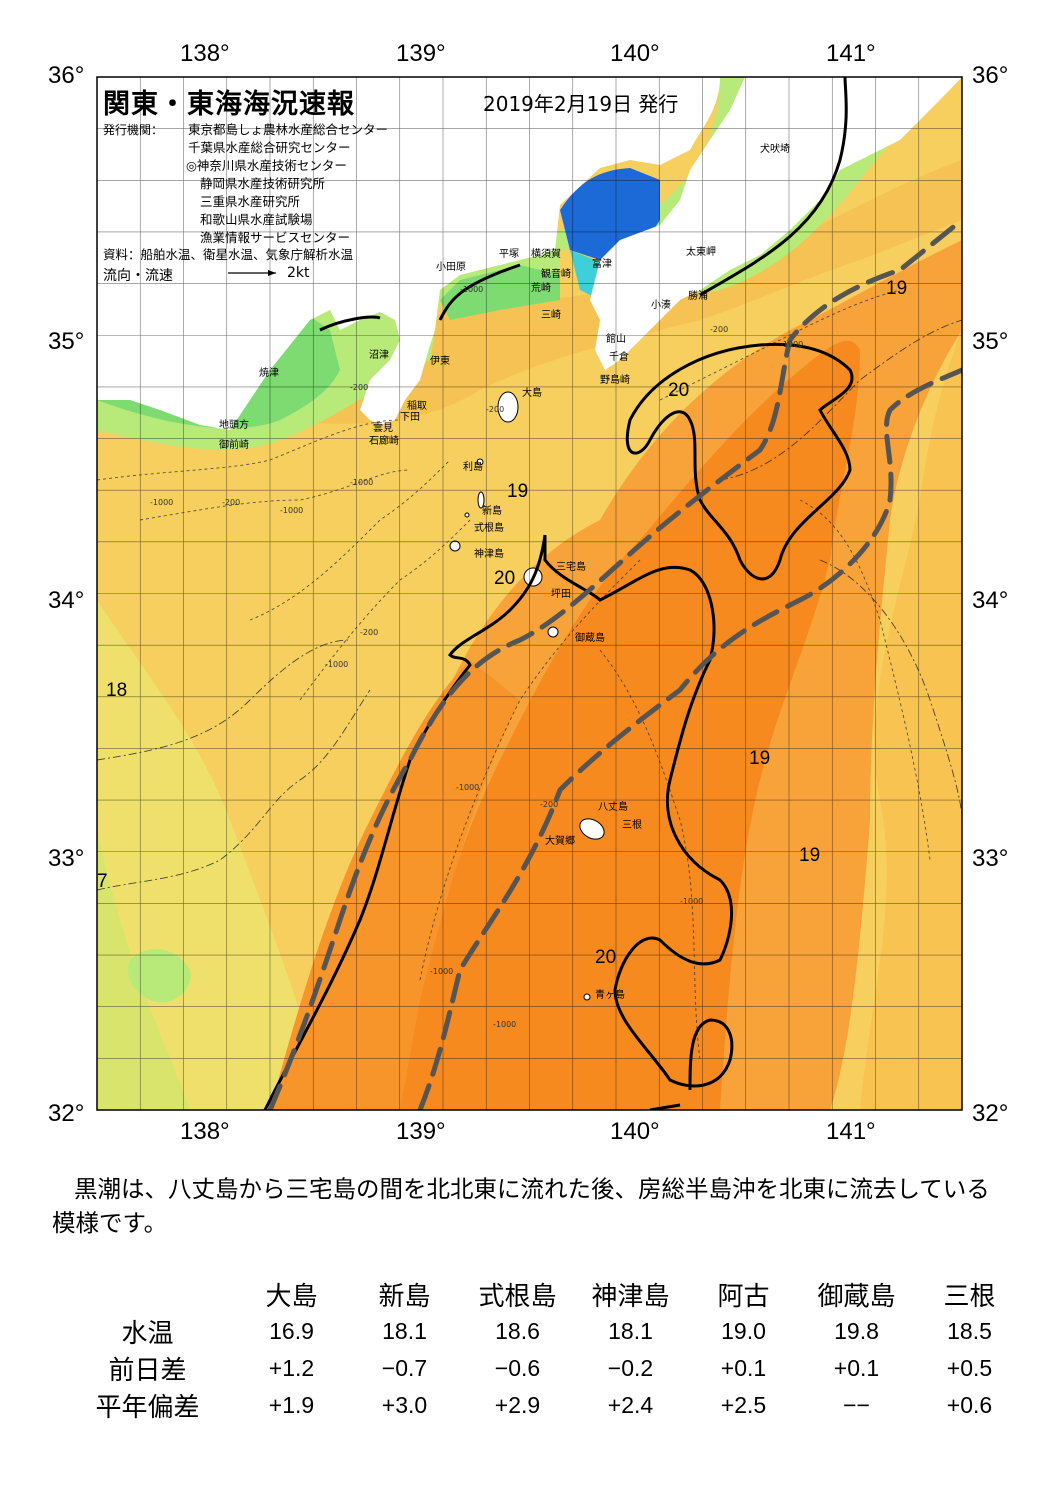  I want to click on table-cell: 16.9, so click(291, 1331).